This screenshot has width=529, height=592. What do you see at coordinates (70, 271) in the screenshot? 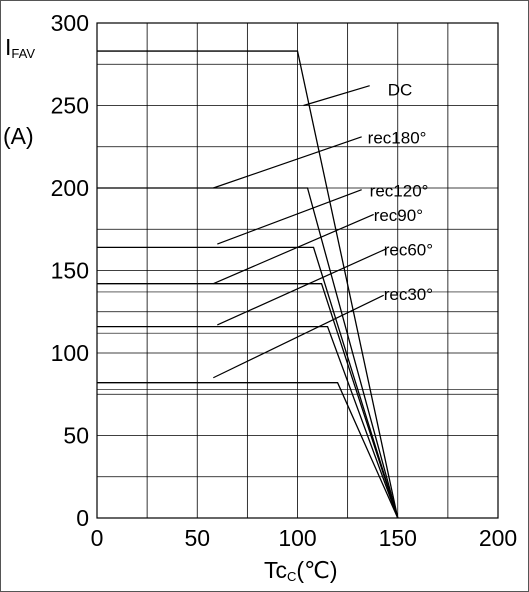
I see `y-tick-label: 150` at bounding box center [70, 271].